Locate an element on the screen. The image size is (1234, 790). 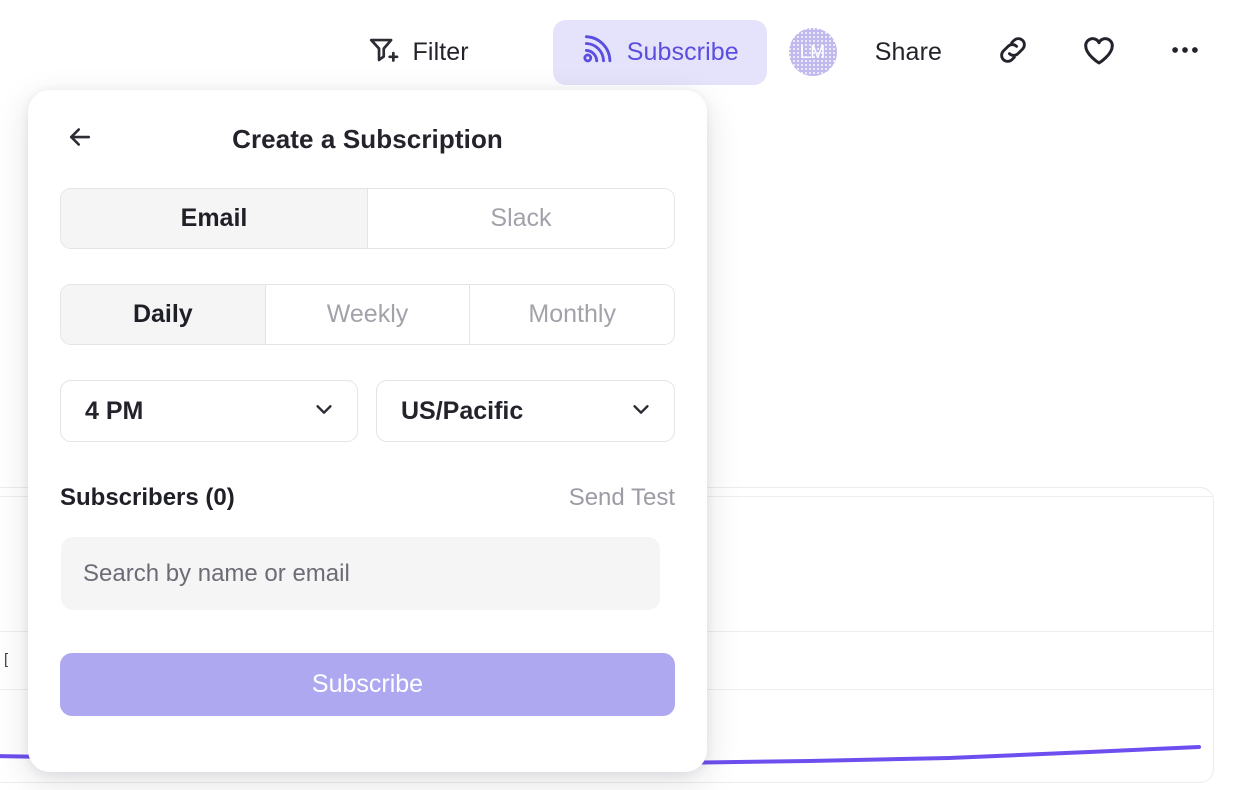
back-button is located at coordinates (80, 139).